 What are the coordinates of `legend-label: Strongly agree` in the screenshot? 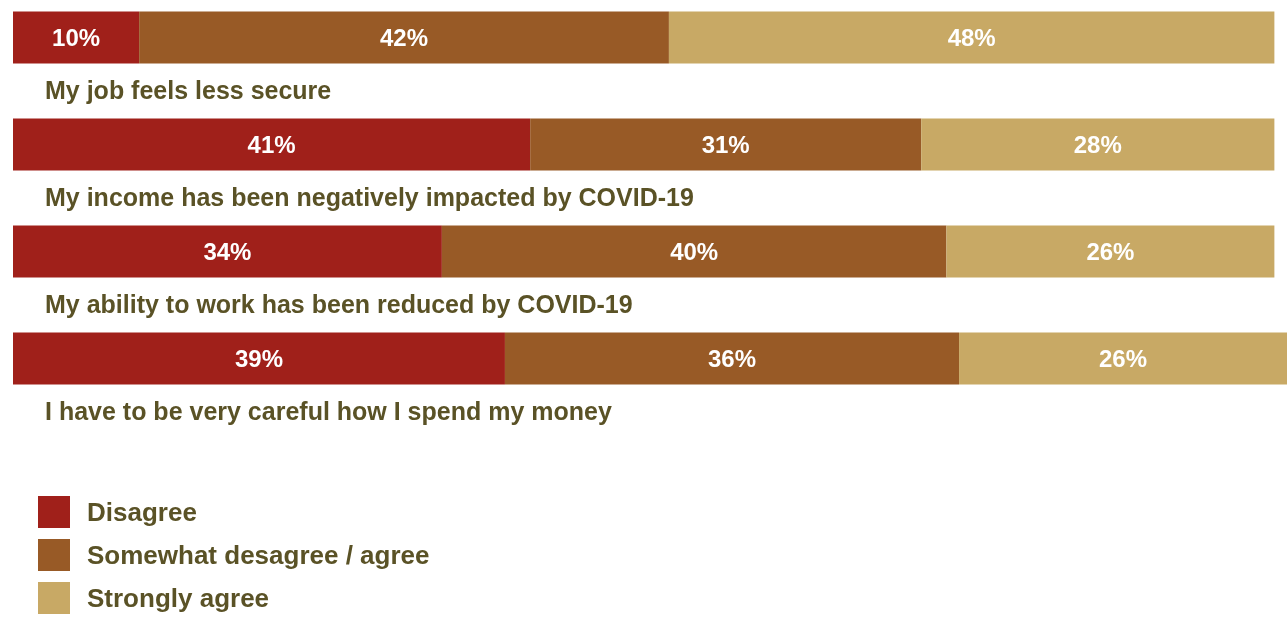 It's located at (178, 598).